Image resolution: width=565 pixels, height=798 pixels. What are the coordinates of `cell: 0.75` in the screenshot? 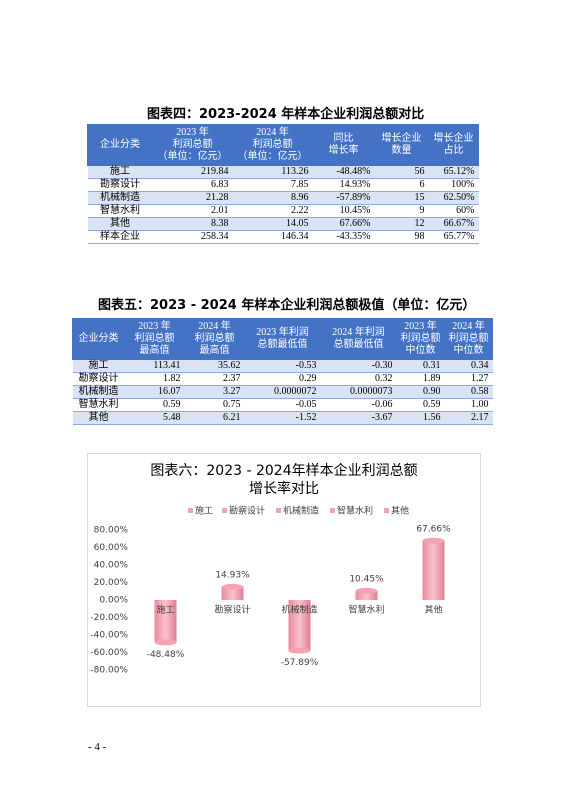 It's located at (214, 405).